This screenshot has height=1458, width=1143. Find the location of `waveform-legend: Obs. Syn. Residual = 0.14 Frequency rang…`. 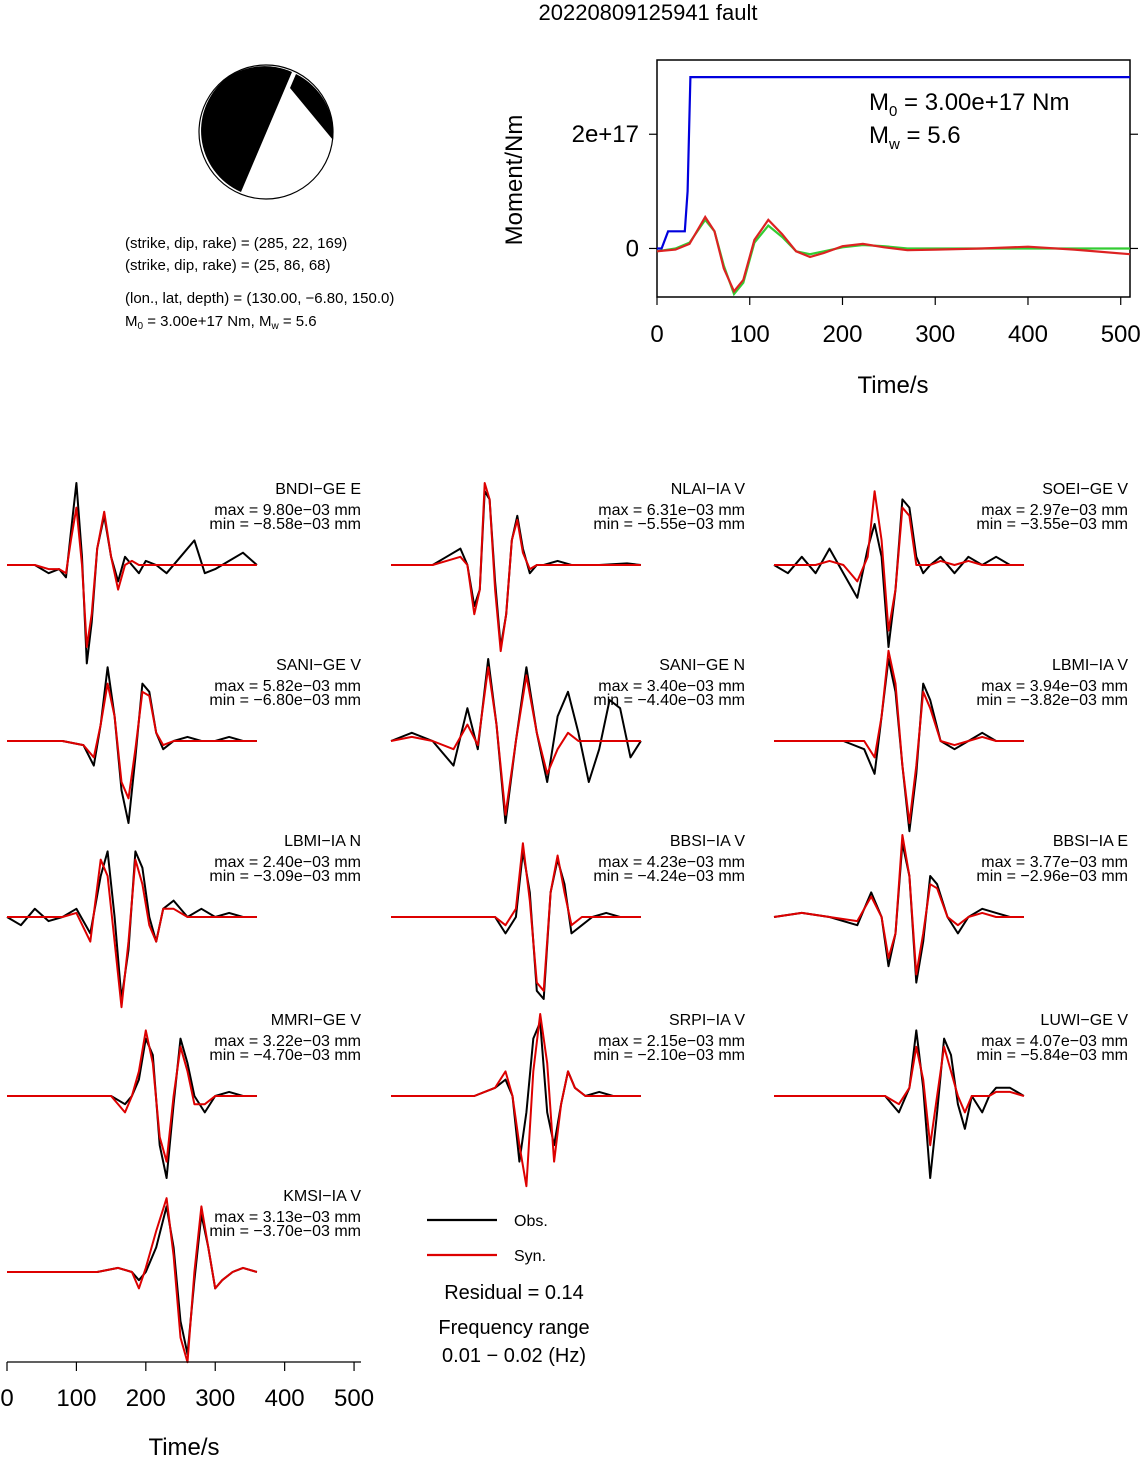

waveform-legend: Obs. Syn. Residual = 0.14 Frequency rang… is located at coordinates (508, 1290).